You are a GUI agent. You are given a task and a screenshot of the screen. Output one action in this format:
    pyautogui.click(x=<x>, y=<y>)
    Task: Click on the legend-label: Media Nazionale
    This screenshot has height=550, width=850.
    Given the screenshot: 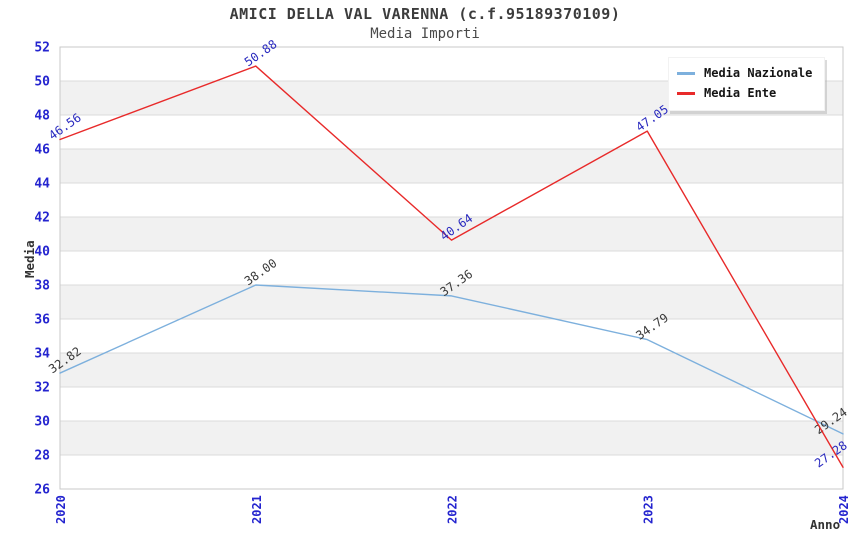 What is the action you would take?
    pyautogui.click(x=758, y=73)
    